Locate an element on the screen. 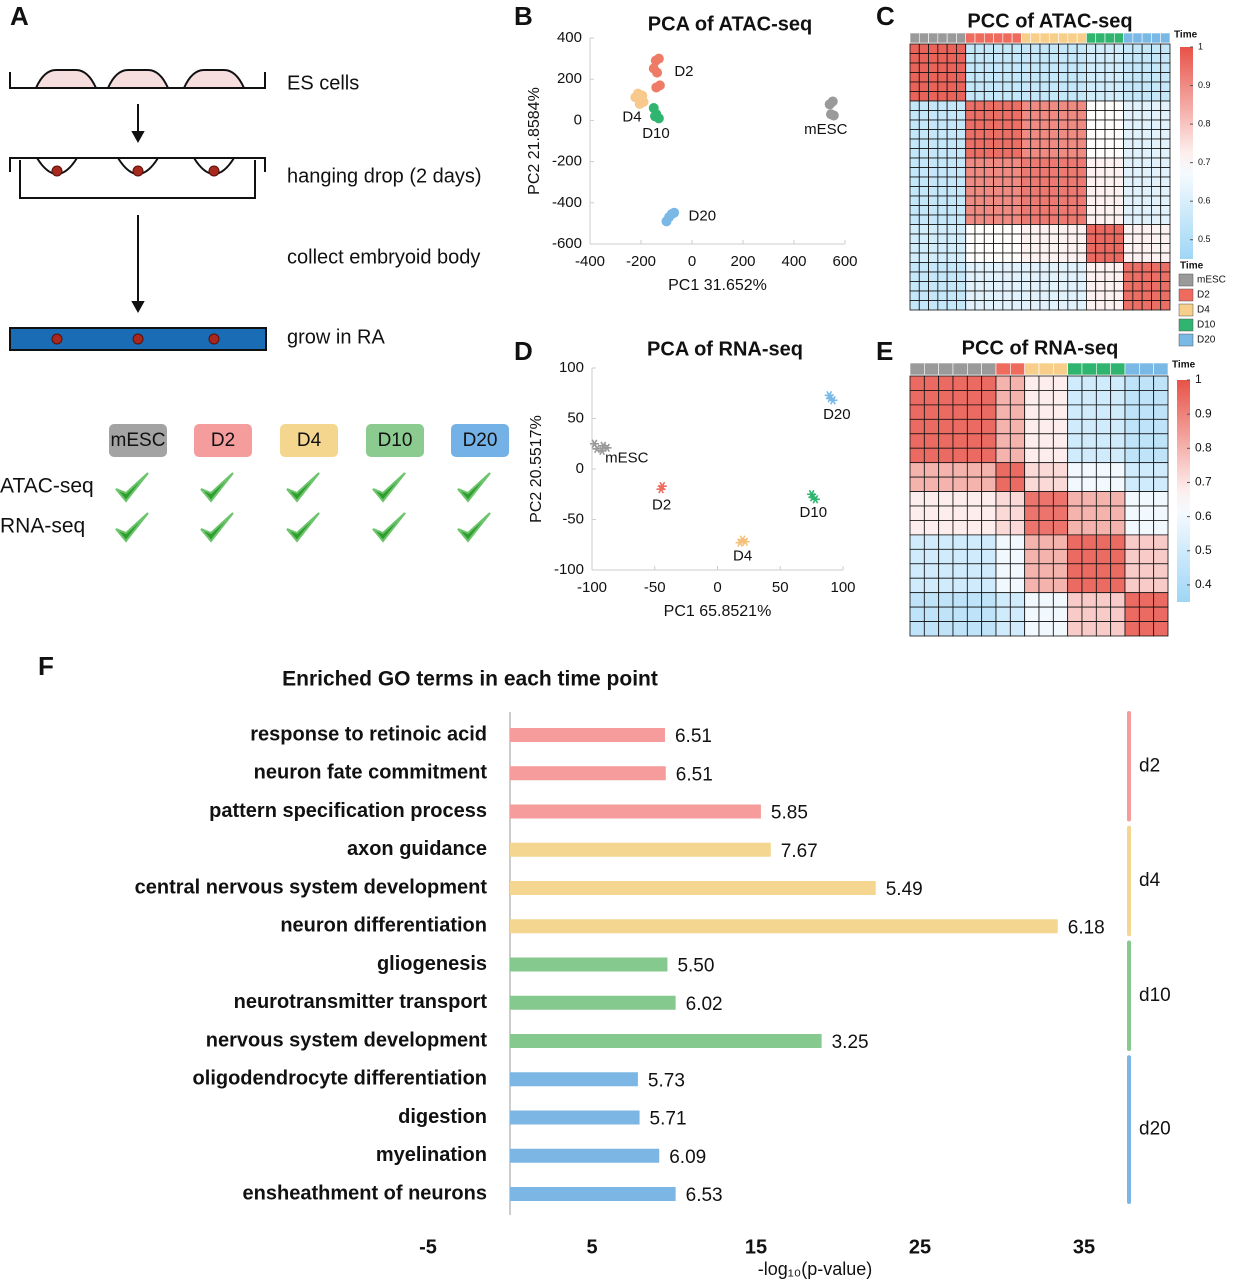 Image resolution: width=1233 pixels, height=1280 pixels. arrow-head is located at coordinates (138, 307).